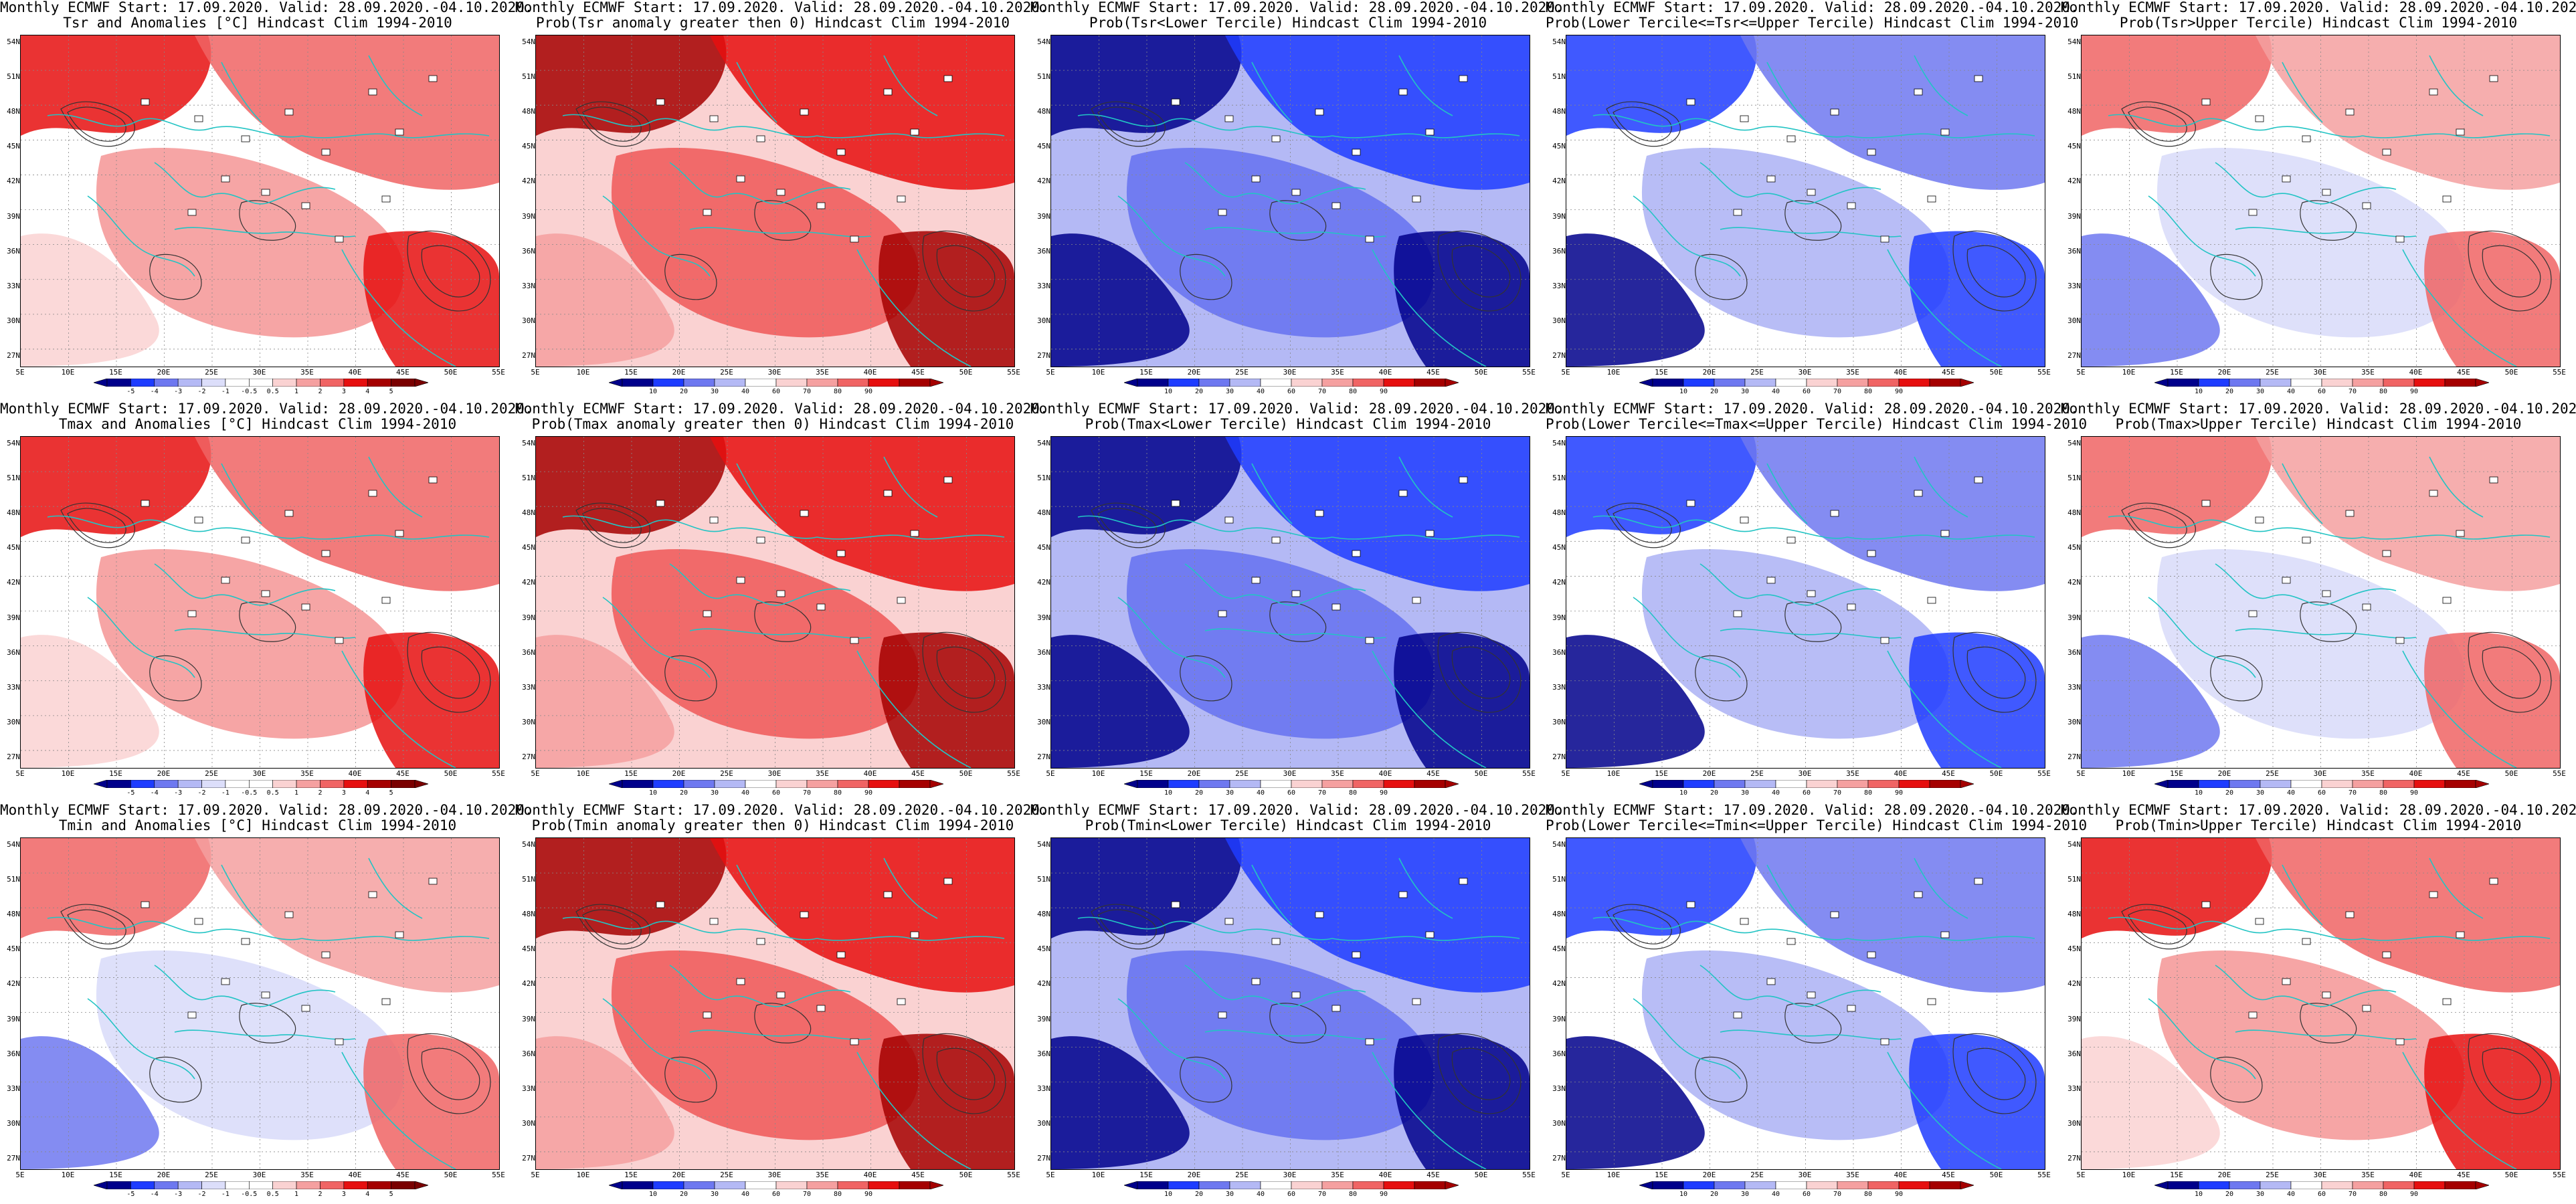 This screenshot has width=2576, height=1204. What do you see at coordinates (1131, 1185) in the screenshot?
I see `colorbar-low-end` at bounding box center [1131, 1185].